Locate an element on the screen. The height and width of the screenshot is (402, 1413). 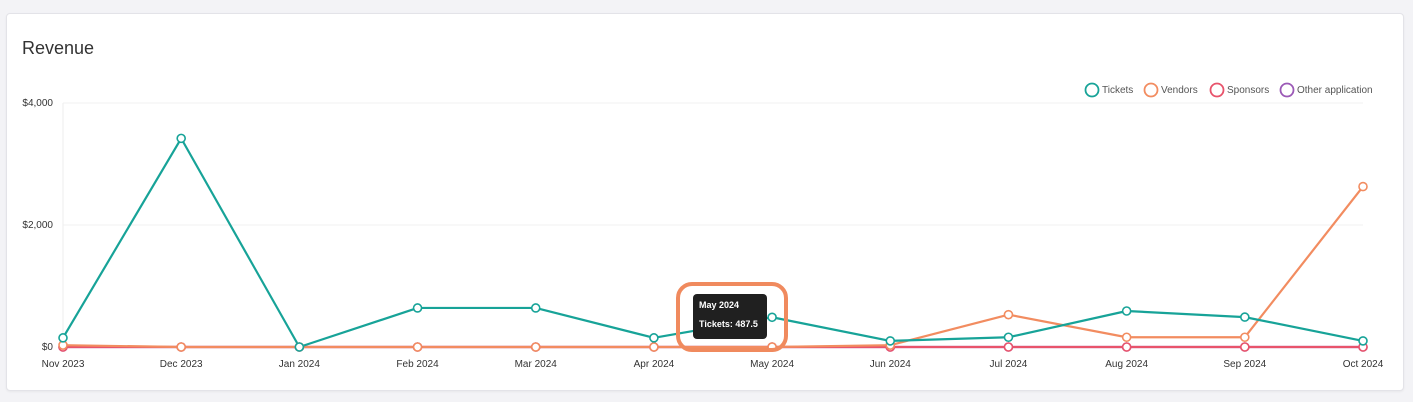
y-tick-label: $4,000 is located at coordinates (37, 103).